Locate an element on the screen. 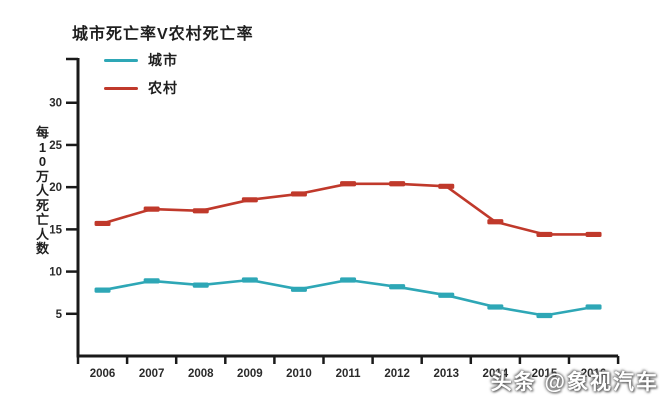  urban-series-line is located at coordinates (348, 297).